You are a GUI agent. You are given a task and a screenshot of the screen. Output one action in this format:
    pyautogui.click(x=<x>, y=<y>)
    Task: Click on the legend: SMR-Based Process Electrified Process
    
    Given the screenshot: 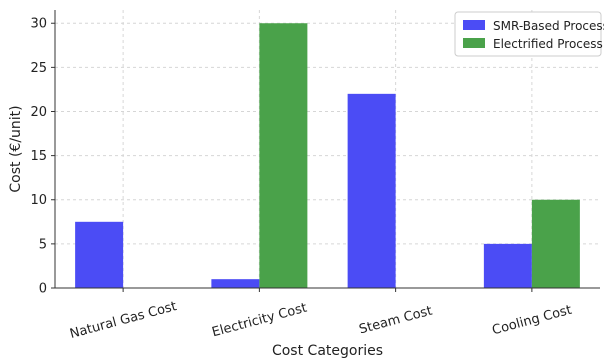 What is the action you would take?
    pyautogui.click(x=529, y=34)
    